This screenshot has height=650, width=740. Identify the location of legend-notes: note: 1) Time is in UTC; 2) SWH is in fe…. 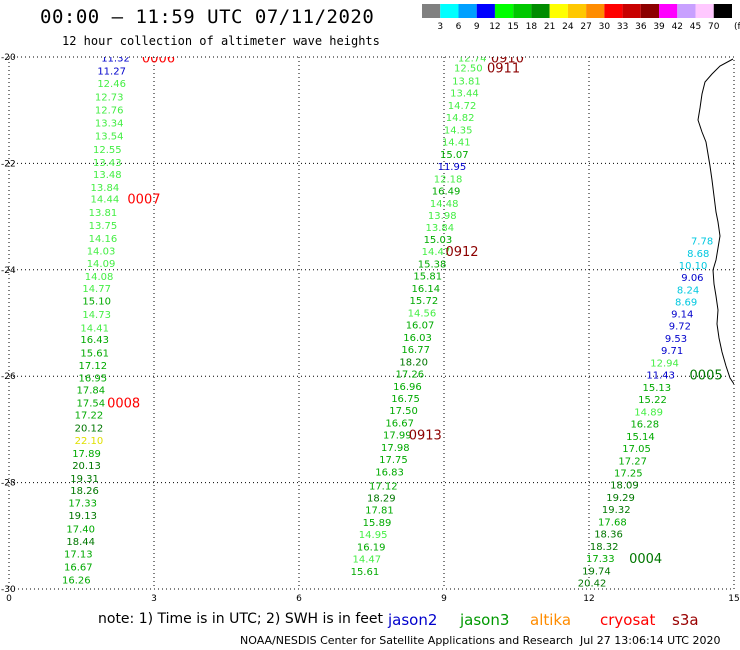
(370, 620).